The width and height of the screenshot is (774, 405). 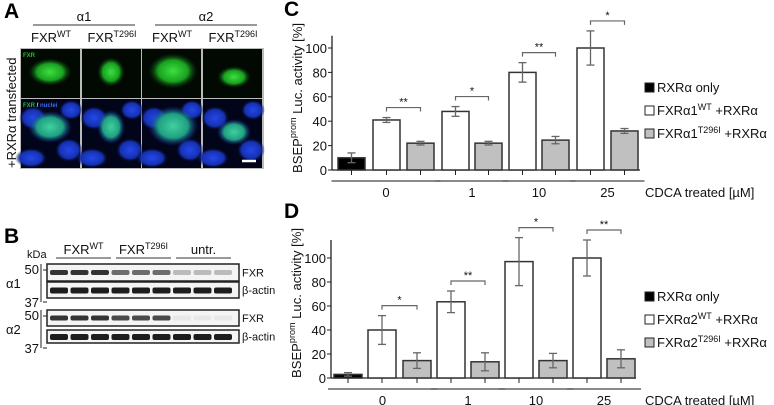 I want to click on blot-group-header: untr., so click(x=203, y=249).